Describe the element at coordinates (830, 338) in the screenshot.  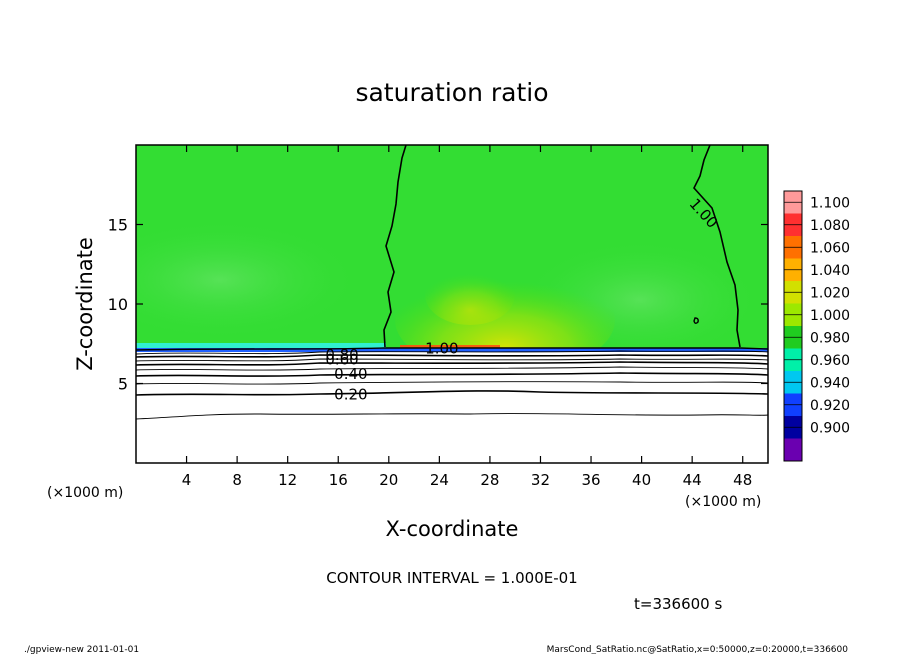
I see `colorbar-label-6: 0.980` at that location.